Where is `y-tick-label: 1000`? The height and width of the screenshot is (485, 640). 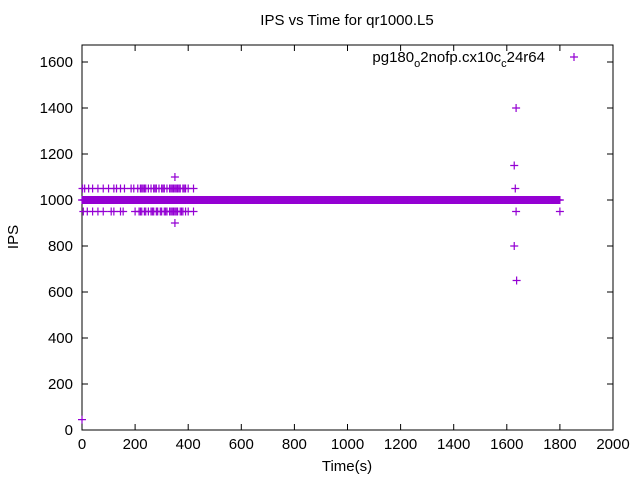
y-tick-label: 1000 is located at coordinates (56, 200).